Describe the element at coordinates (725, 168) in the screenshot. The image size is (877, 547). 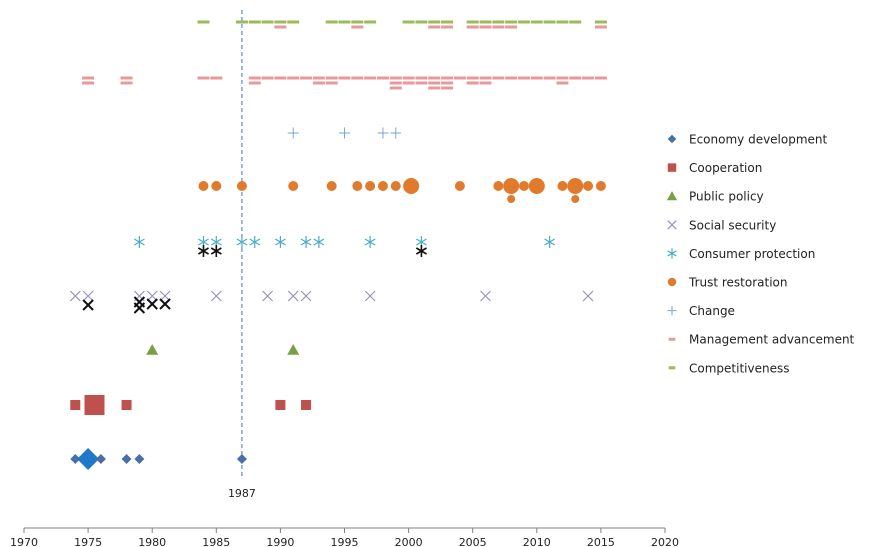
I see `legend-label: Cooperation` at that location.